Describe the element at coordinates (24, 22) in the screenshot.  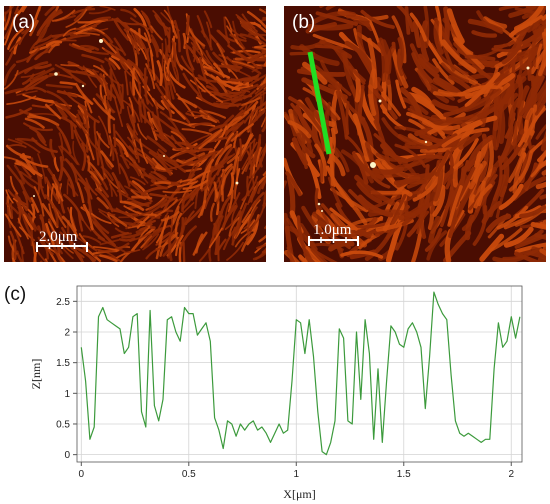
I see `panel-label-a: (a)` at that location.